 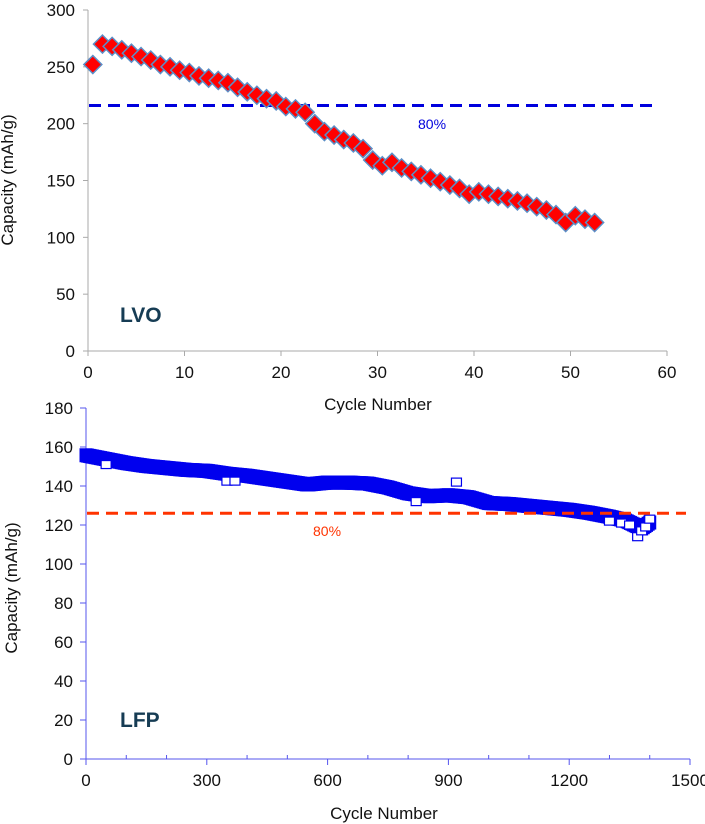 What do you see at coordinates (8, 179) in the screenshot?
I see `lvo-y-axis-title: Capacity (mAh/g)` at bounding box center [8, 179].